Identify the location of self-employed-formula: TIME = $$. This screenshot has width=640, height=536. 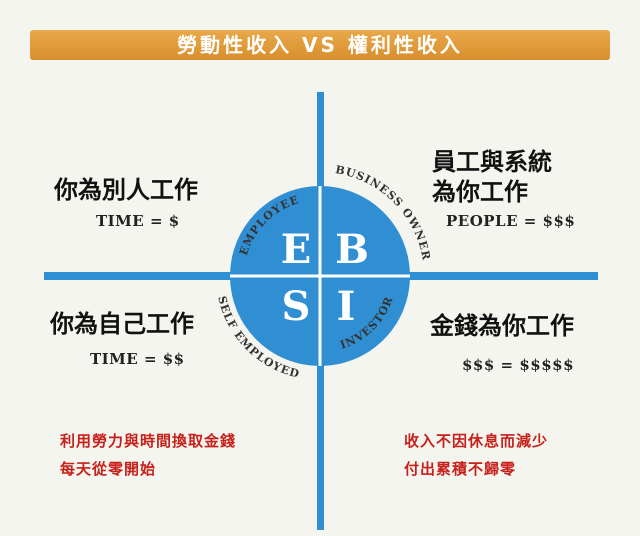
(137, 359).